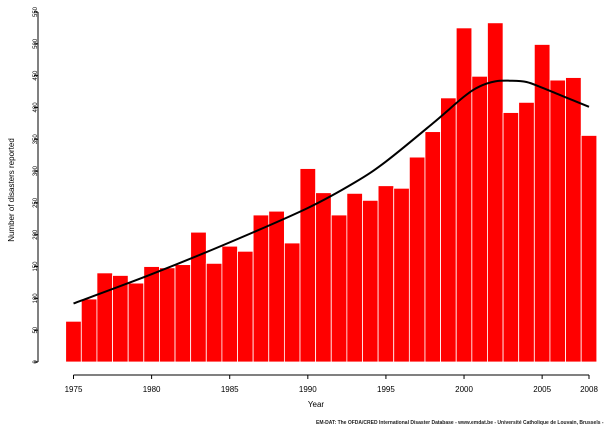 This screenshot has height=428, width=605. Describe the element at coordinates (331, 384) in the screenshot. I see `x-axis: 1975 1980 1985 1990 1995 2000 2005 2008` at that location.